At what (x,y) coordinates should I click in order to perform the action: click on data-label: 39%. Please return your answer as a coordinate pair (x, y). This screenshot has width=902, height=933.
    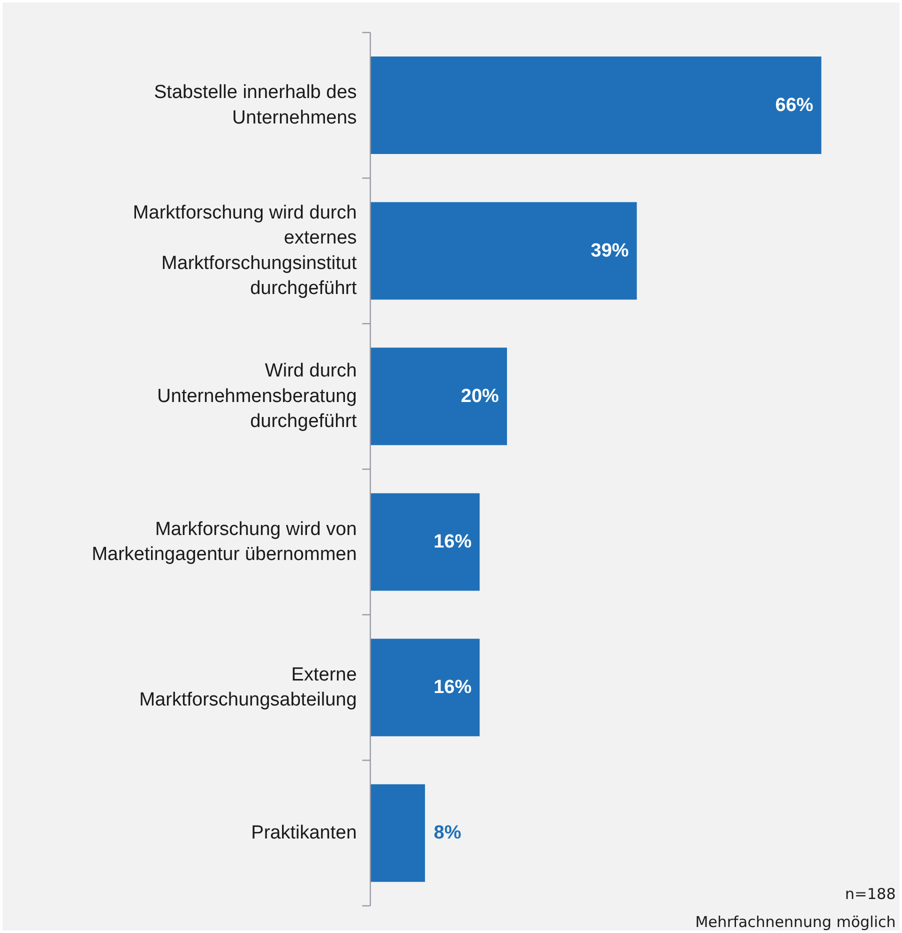
    Looking at the image, I should click on (609, 251).